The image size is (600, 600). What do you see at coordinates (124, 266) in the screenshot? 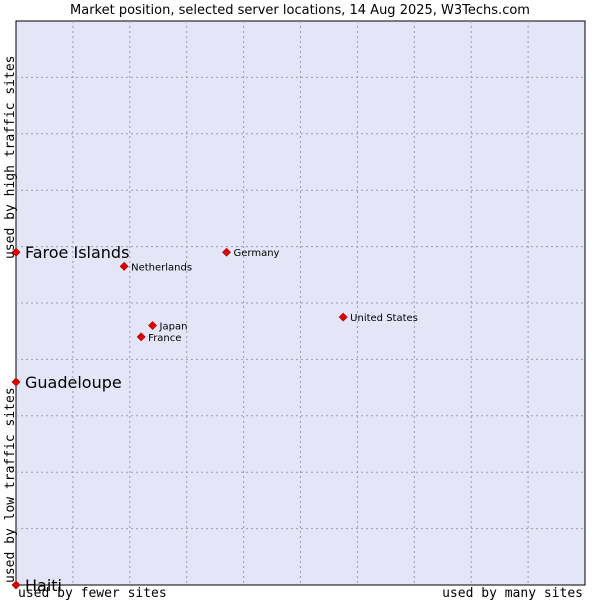
I see `data-point-netherlands` at bounding box center [124, 266].